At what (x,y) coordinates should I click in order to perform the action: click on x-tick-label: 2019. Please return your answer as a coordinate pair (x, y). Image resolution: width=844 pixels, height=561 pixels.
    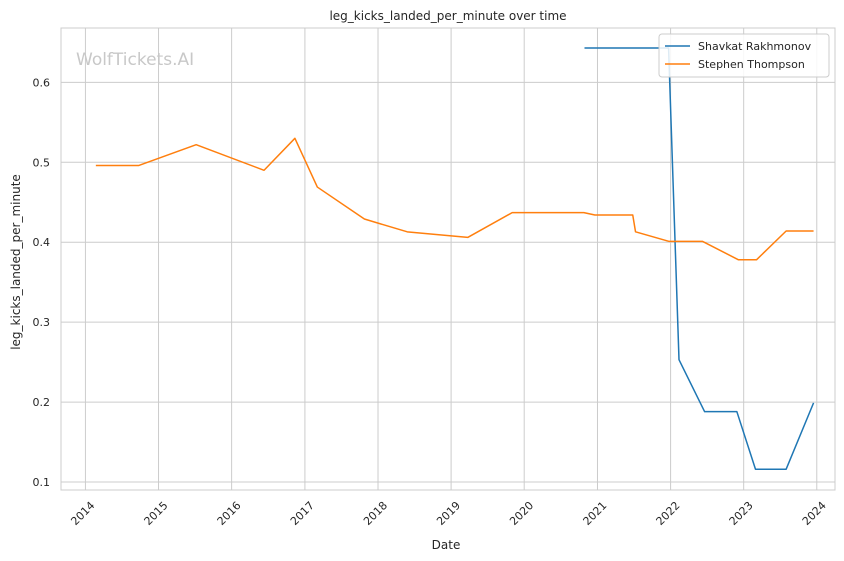
    Looking at the image, I should click on (448, 513).